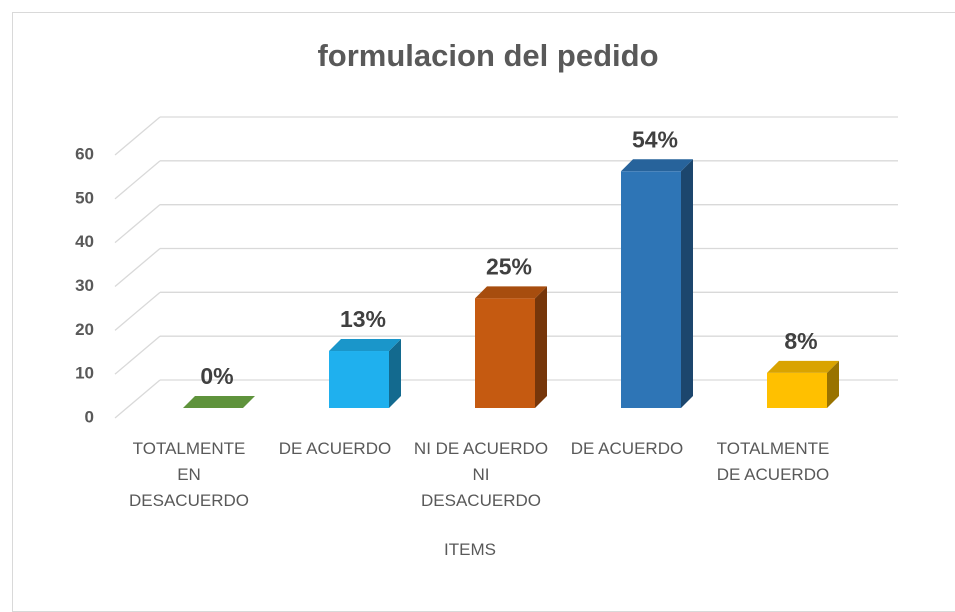 This screenshot has height=612, width=955. What do you see at coordinates (89, 416) in the screenshot?
I see `y-tick-label: 0` at bounding box center [89, 416].